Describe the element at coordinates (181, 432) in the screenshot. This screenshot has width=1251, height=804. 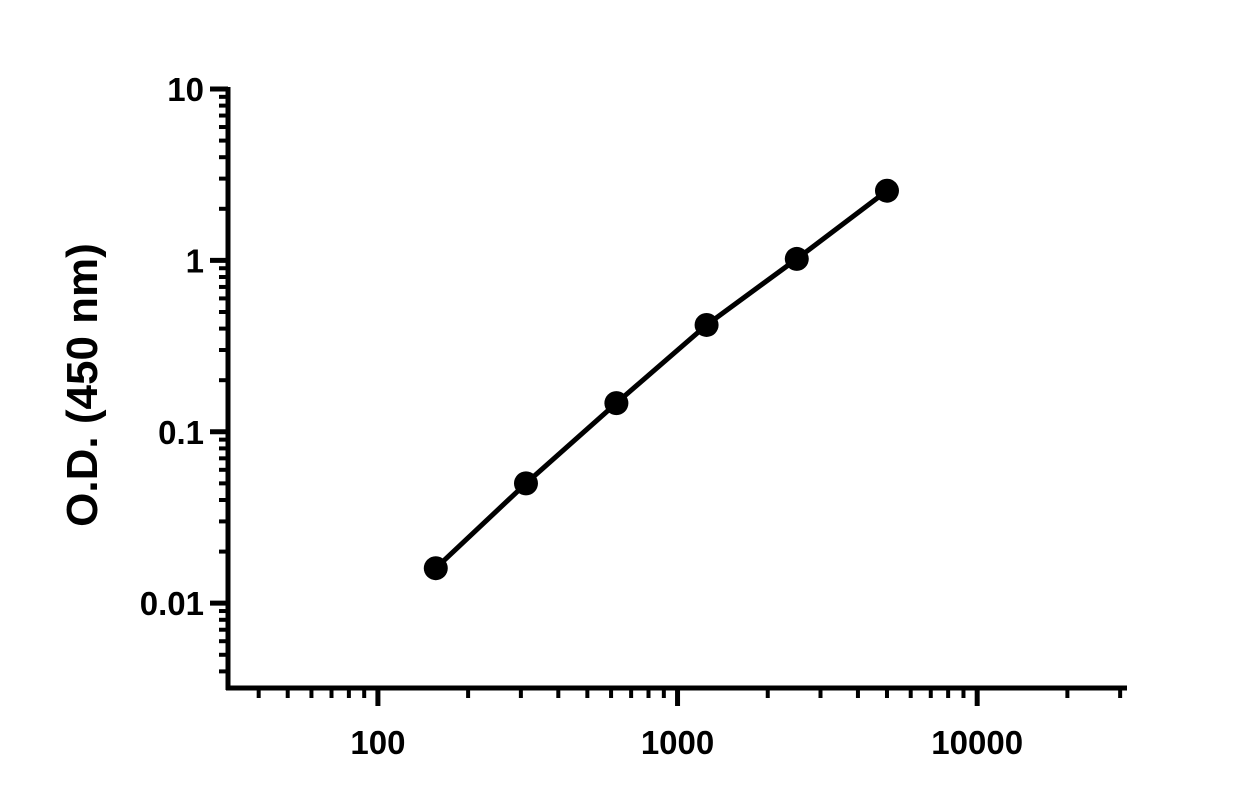
I see `y-tick-label: 0.1` at that location.